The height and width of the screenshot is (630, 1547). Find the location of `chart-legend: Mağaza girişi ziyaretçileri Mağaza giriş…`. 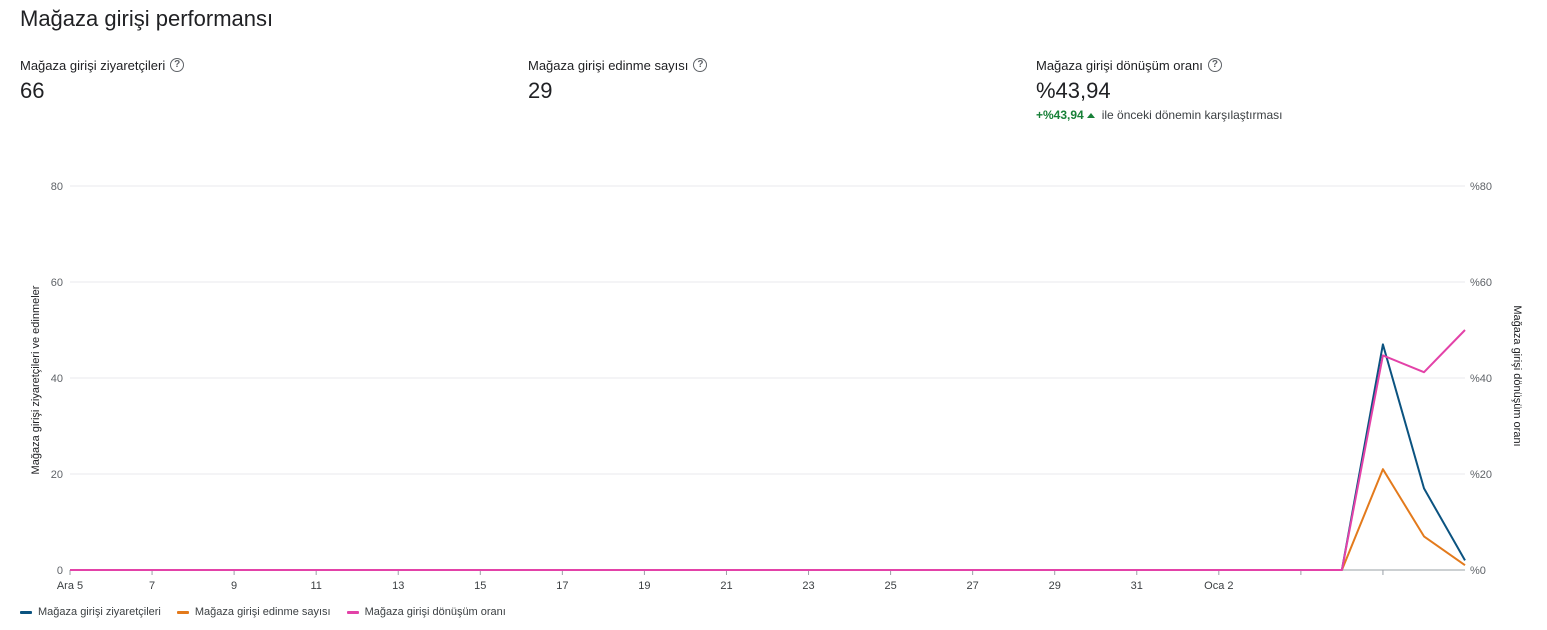

chart-legend: Mağaza girişi ziyaretçileri Mağaza giriş… is located at coordinates (263, 612).